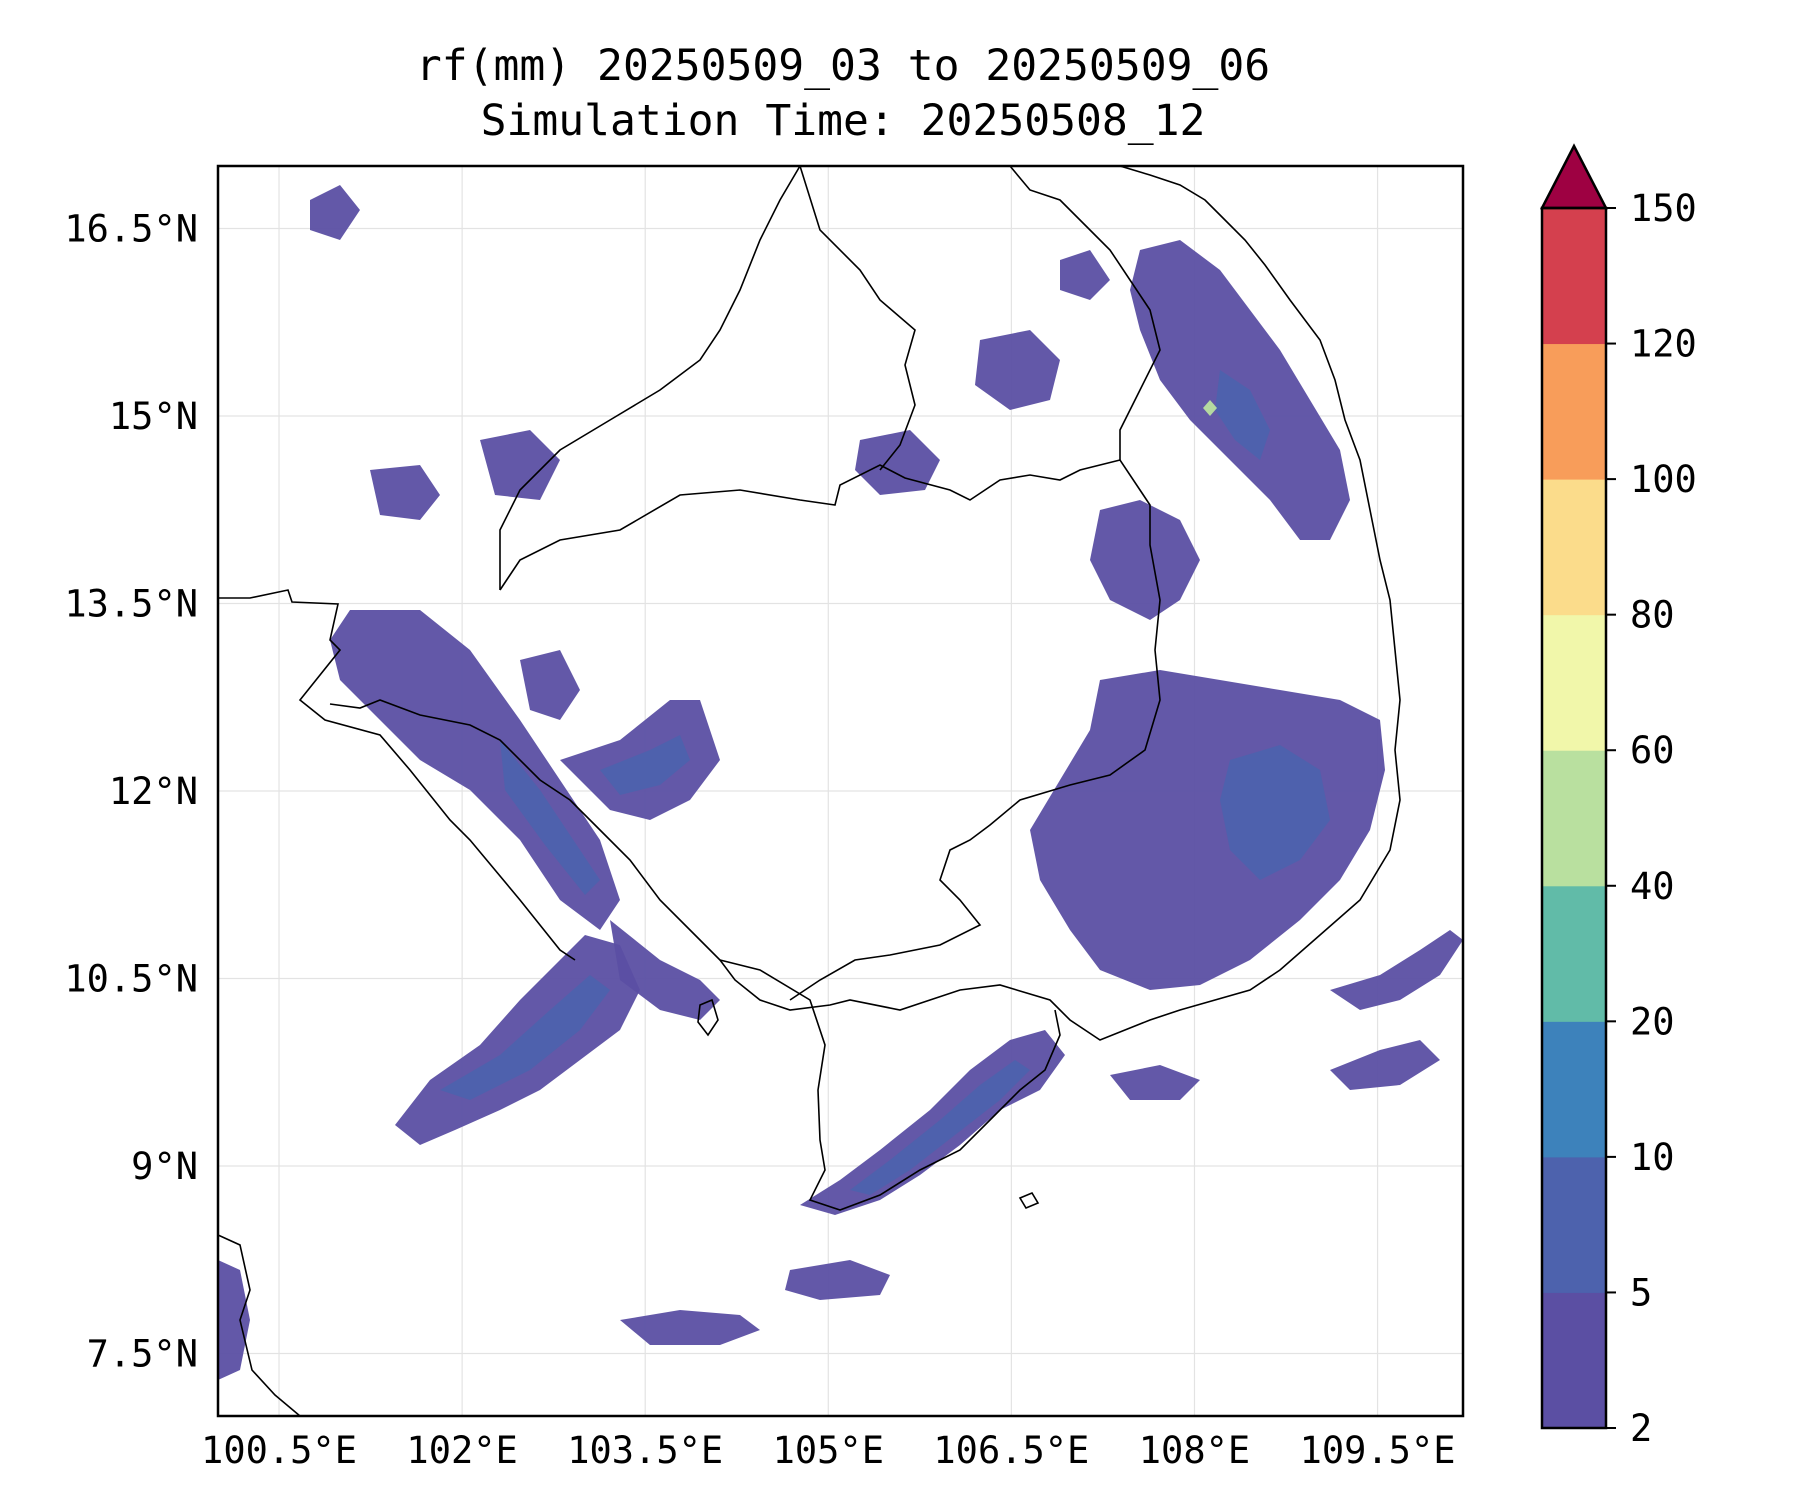 The width and height of the screenshot is (1800, 1500). Describe the element at coordinates (1378, 1450) in the screenshot. I see `lon-tick-label: 109.5°E` at that location.